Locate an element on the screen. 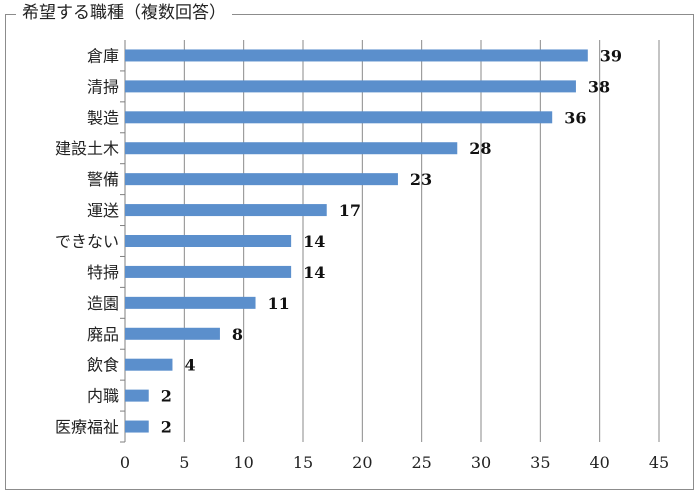 The width and height of the screenshot is (700, 495). category-label: できない is located at coordinates (87, 241).